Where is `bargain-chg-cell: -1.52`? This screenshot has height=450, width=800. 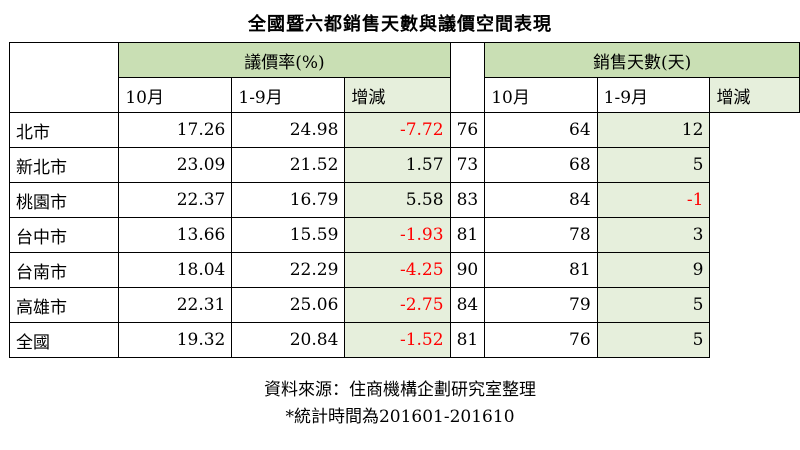
bargain-chg-cell: -1.52 is located at coordinates (397, 340).